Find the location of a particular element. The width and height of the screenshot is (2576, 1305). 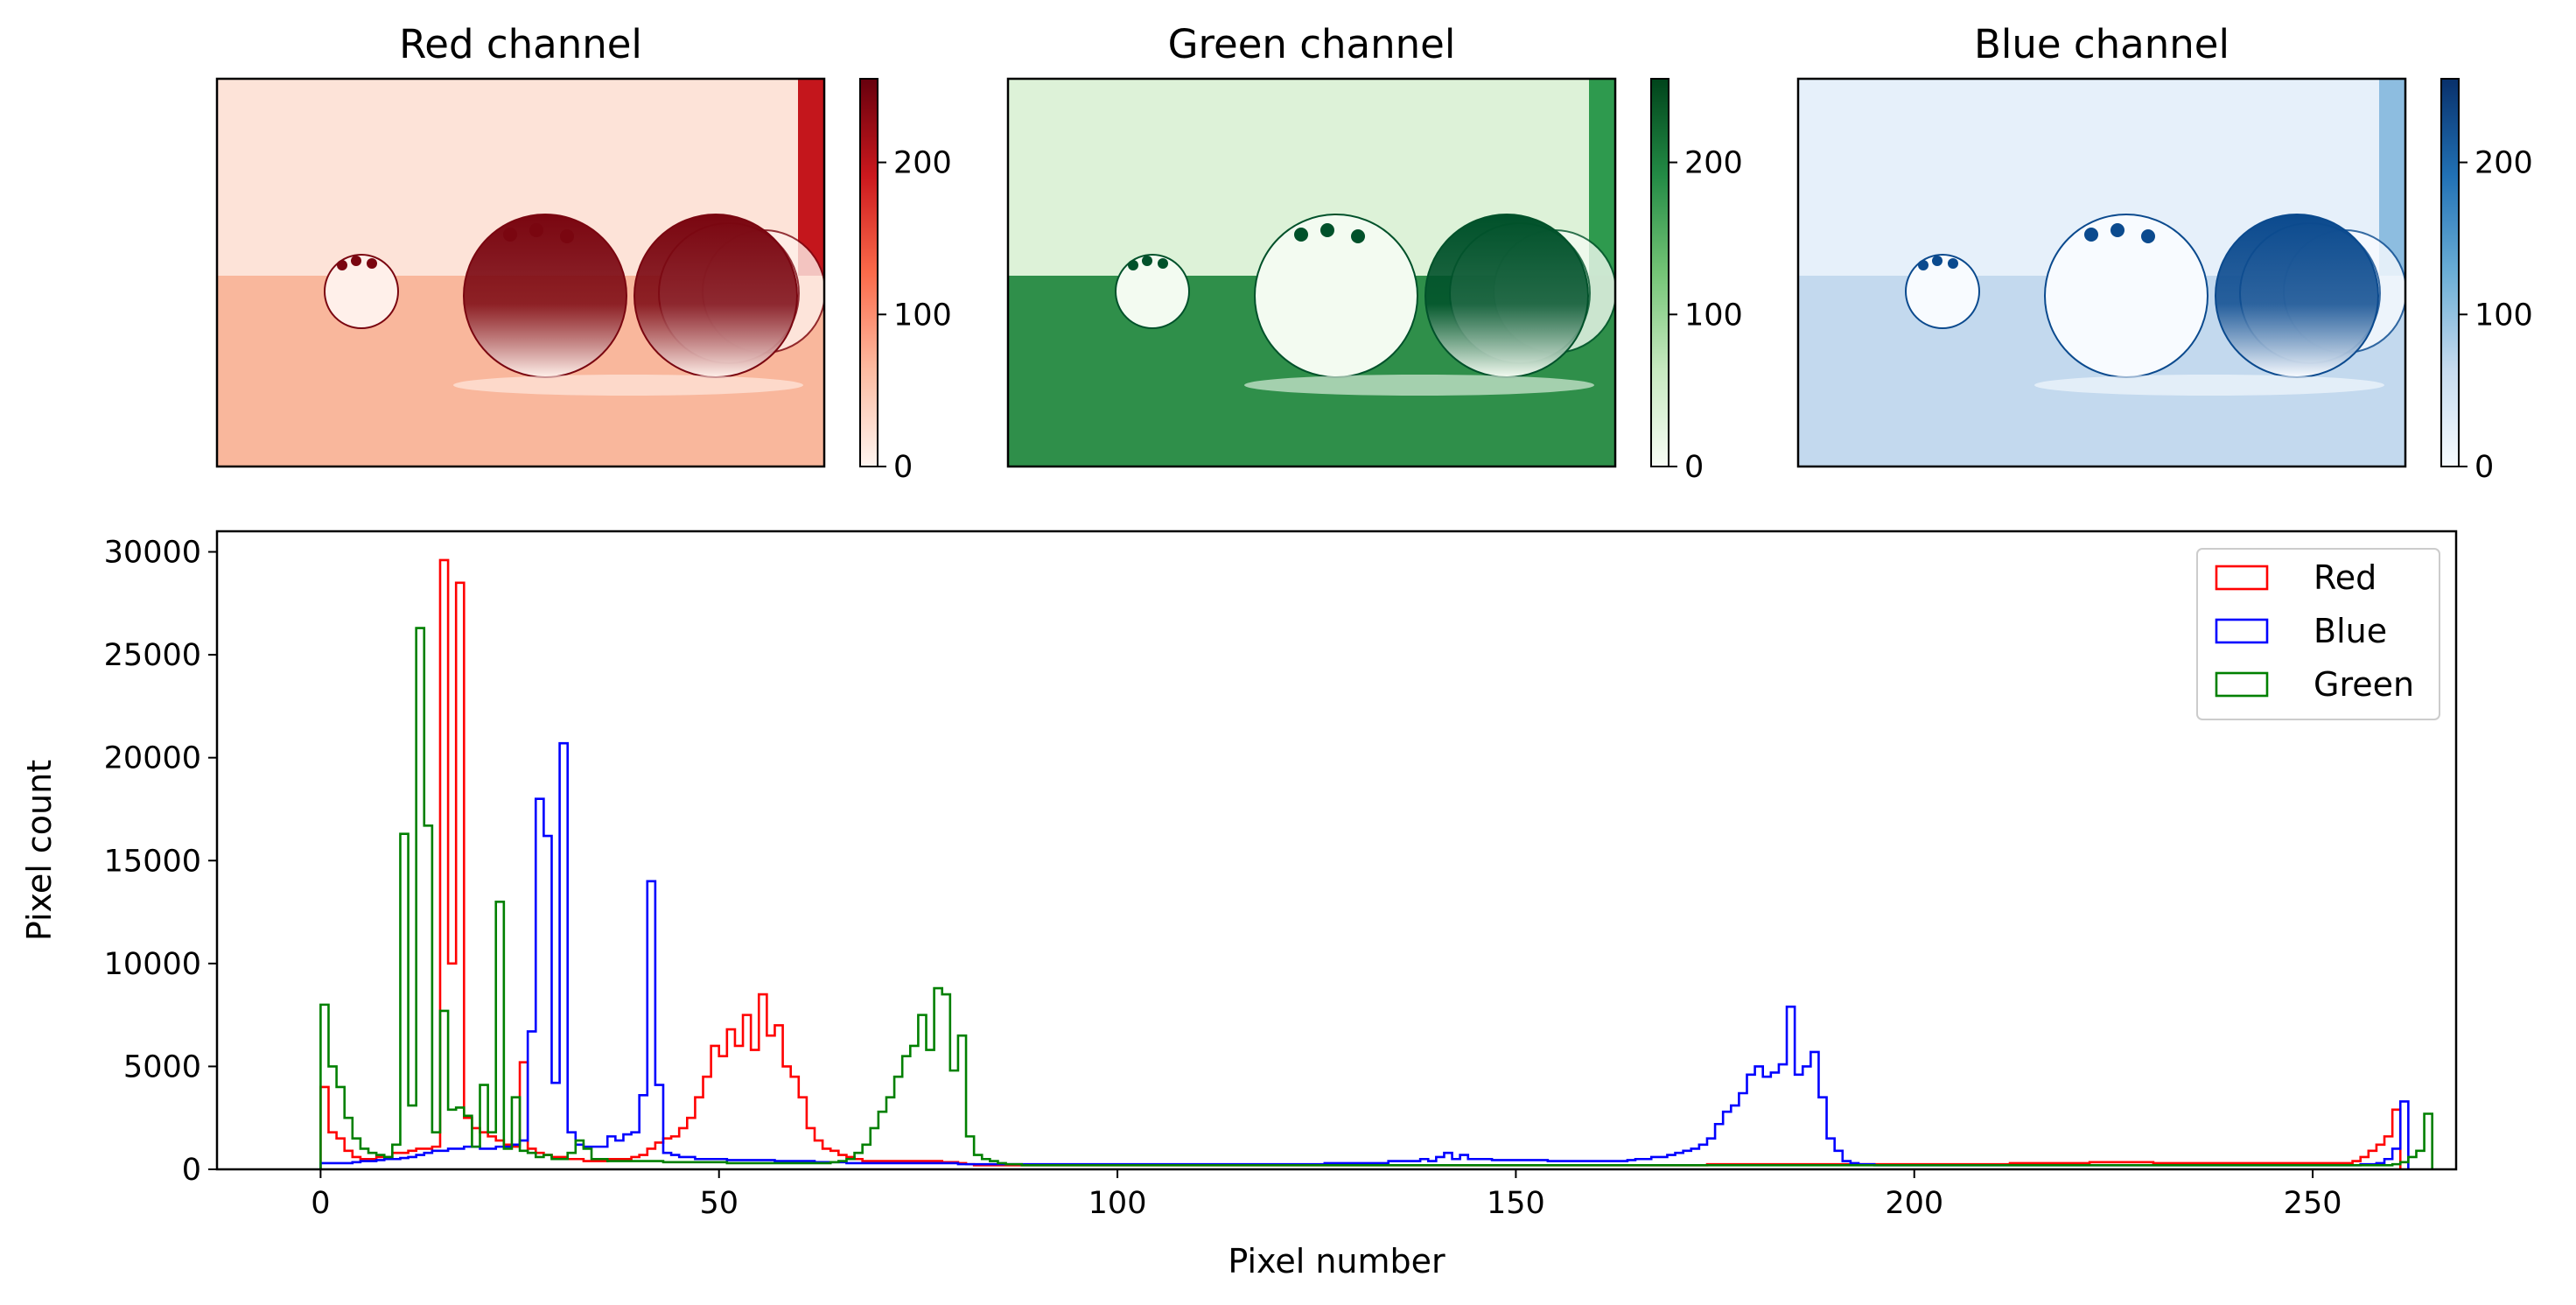

y-tick-label: 5000 is located at coordinates (162, 1066).